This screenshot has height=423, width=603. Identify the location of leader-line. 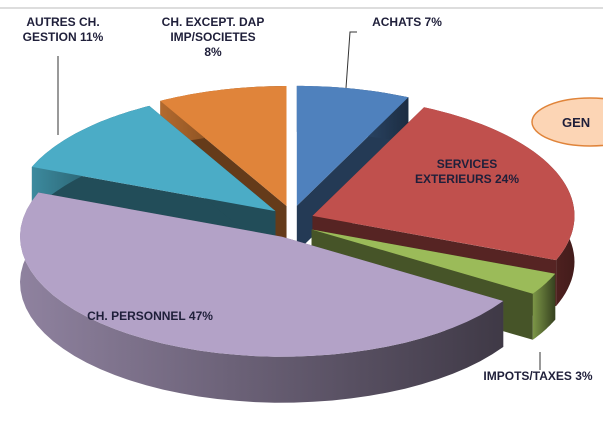
(351, 60).